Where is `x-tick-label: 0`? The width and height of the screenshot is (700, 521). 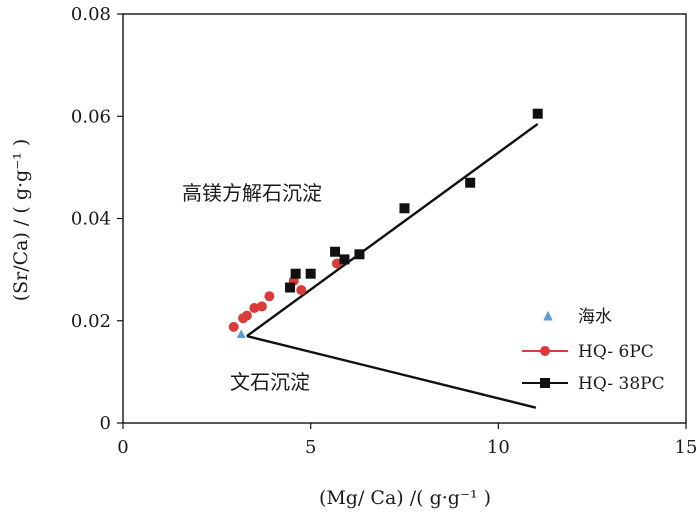
x-tick-label: 0 is located at coordinates (122, 447).